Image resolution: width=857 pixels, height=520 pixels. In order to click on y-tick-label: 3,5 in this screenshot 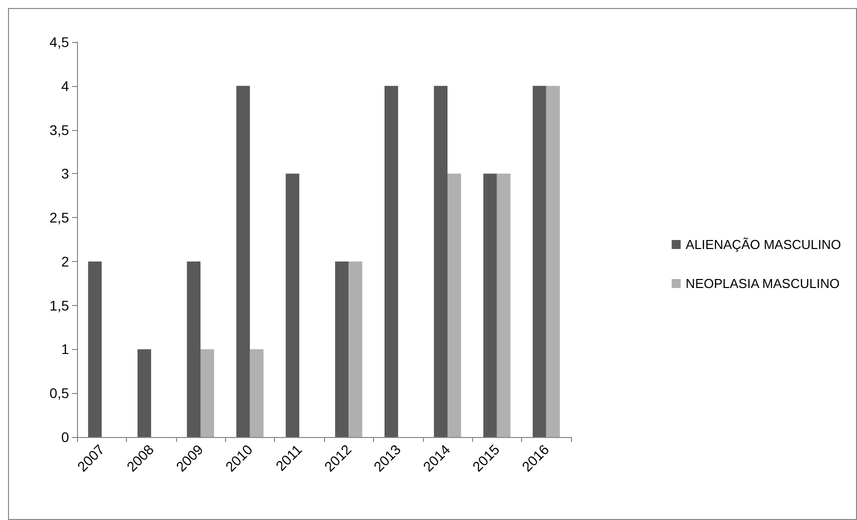, I will do `click(60, 130)`.